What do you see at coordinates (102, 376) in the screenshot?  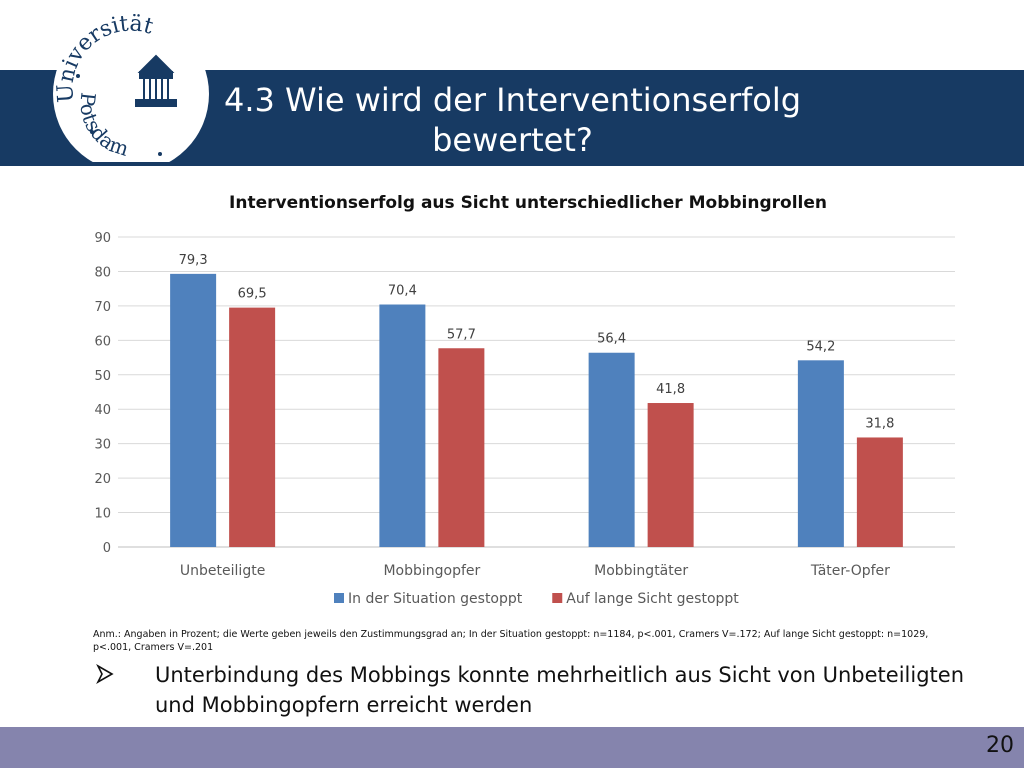 I see `y-tick-label: 50` at bounding box center [102, 376].